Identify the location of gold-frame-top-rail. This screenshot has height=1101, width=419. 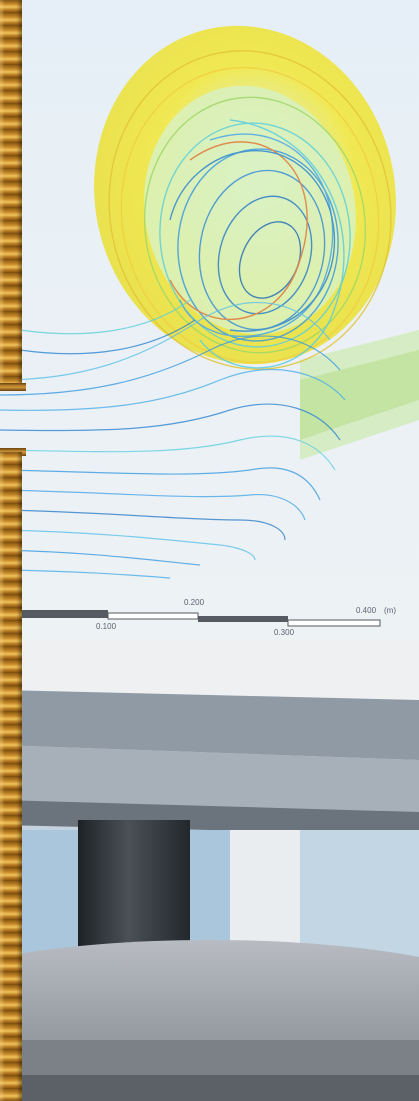
(11, 193).